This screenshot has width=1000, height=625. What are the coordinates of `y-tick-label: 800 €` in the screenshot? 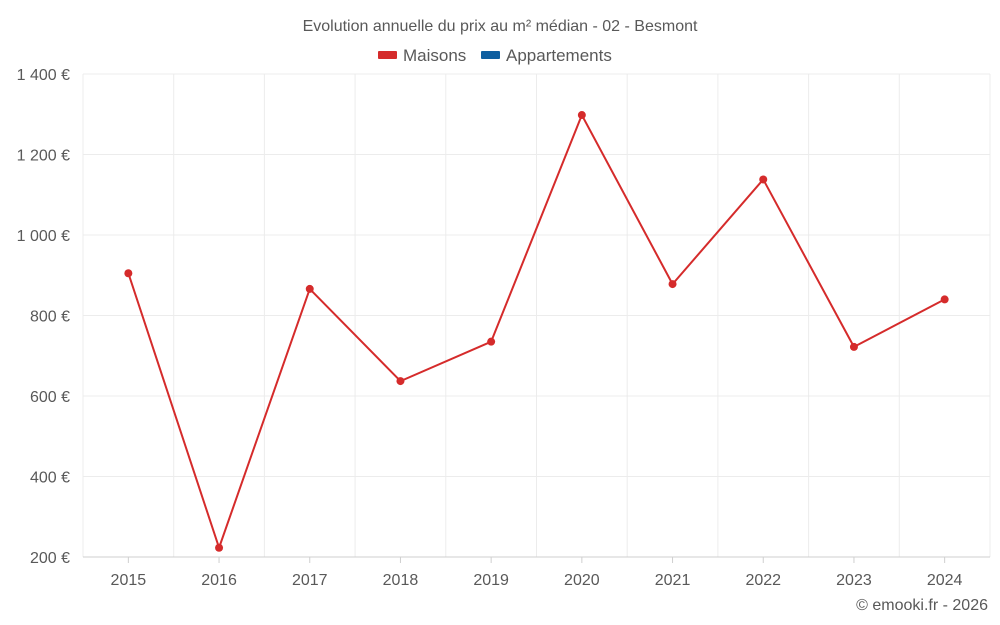 It's located at (50, 317).